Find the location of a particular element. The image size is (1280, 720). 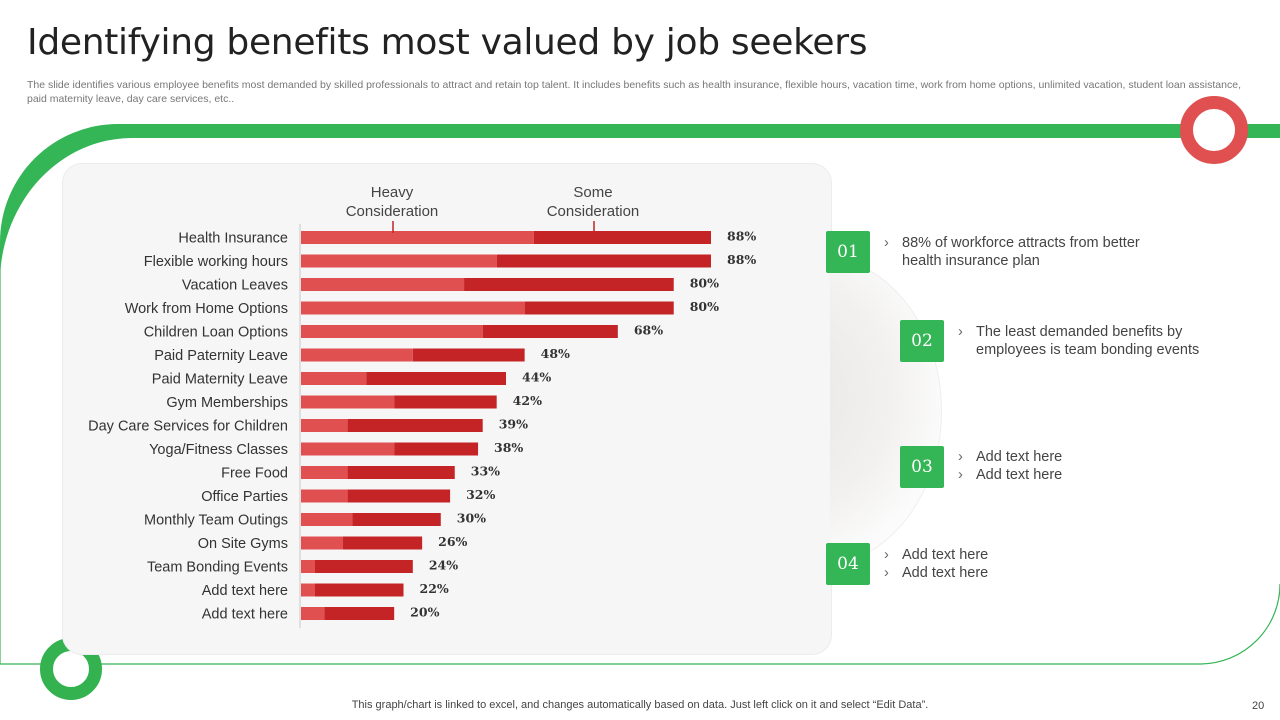

category-label: On Site Gyms is located at coordinates (243, 544).